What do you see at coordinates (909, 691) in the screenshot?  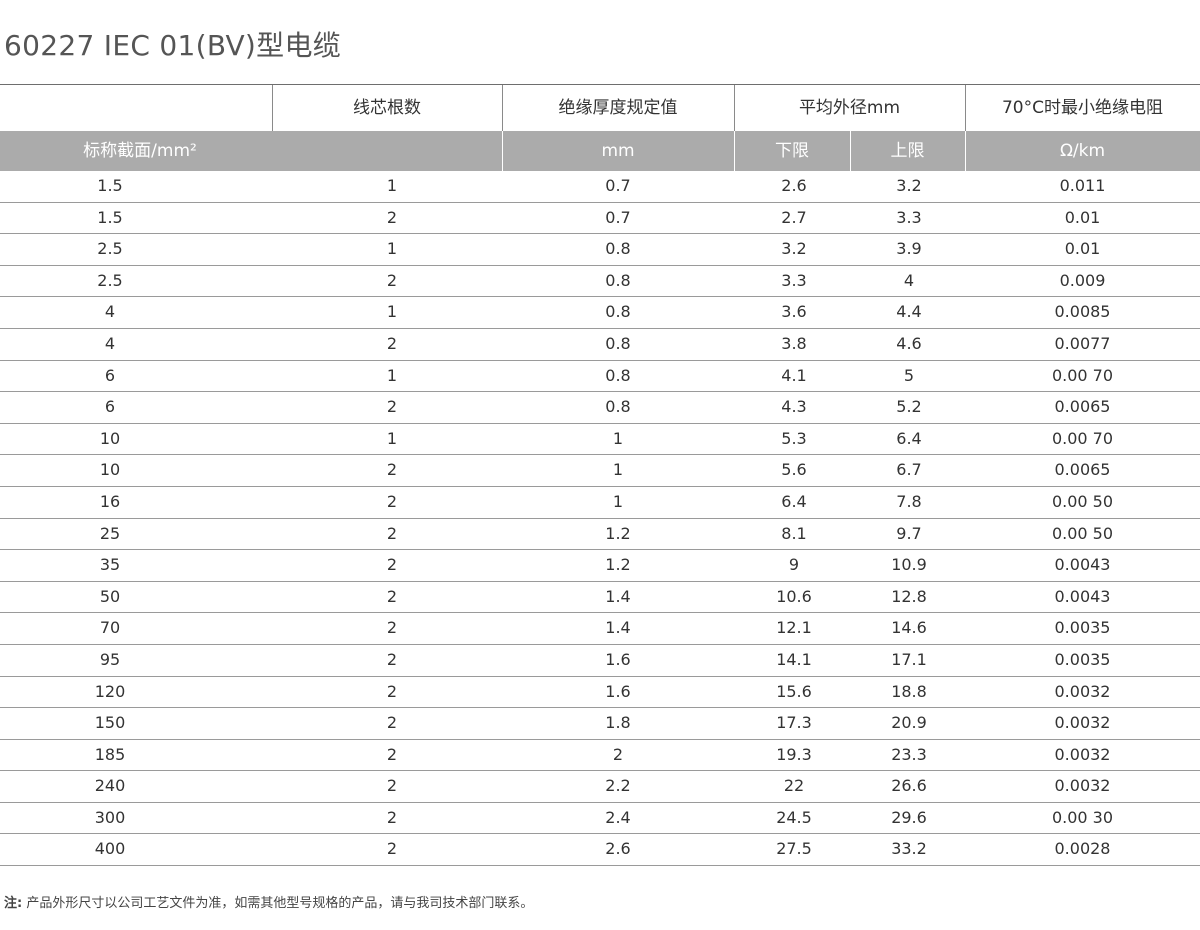 I see `cell-upper: 18.8` at bounding box center [909, 691].